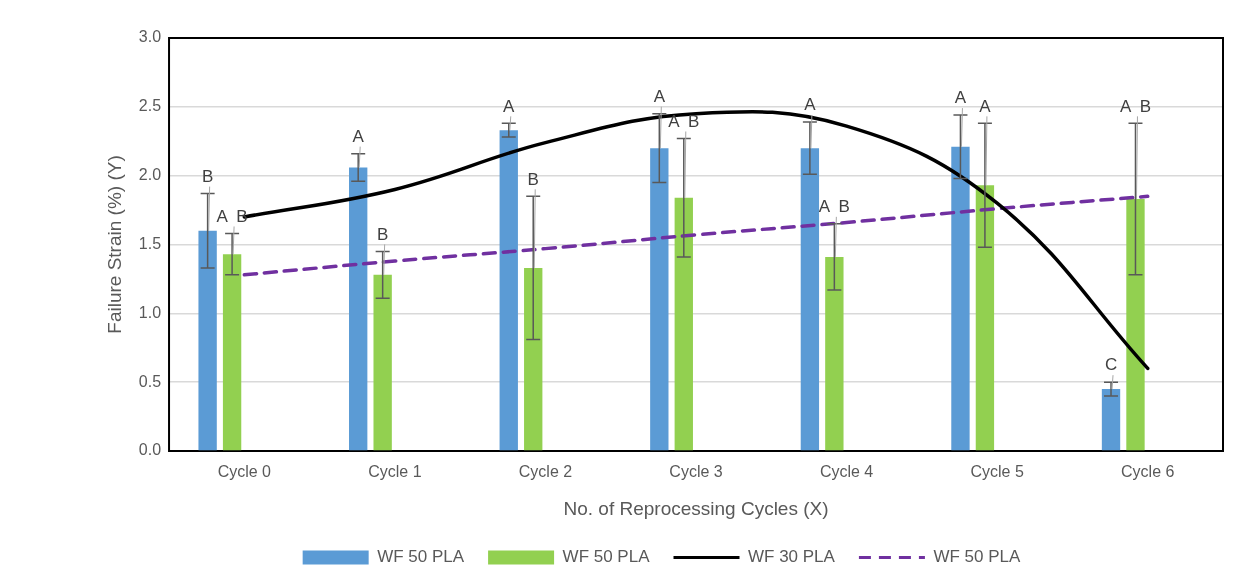  What do you see at coordinates (1111, 365) in the screenshot?
I see `data-label: C` at bounding box center [1111, 365].